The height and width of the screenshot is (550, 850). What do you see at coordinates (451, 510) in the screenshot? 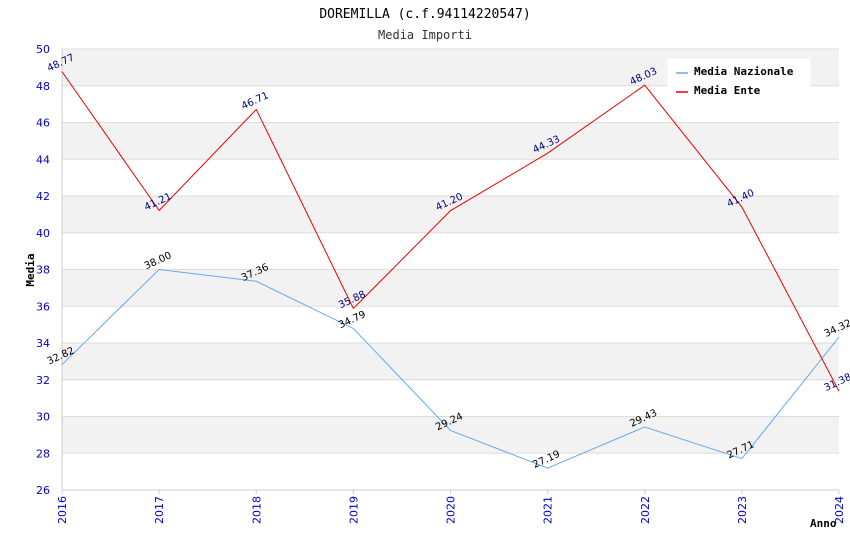
I see `x-tick-label: 2020` at bounding box center [451, 510].